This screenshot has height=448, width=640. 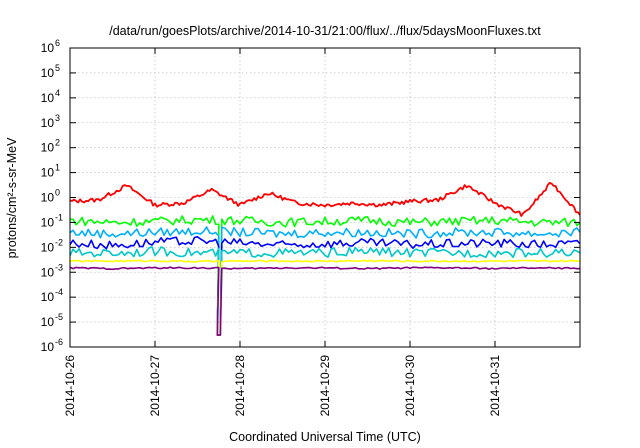 I want to click on x-tick-label: 2014-10-28, so click(x=240, y=386).